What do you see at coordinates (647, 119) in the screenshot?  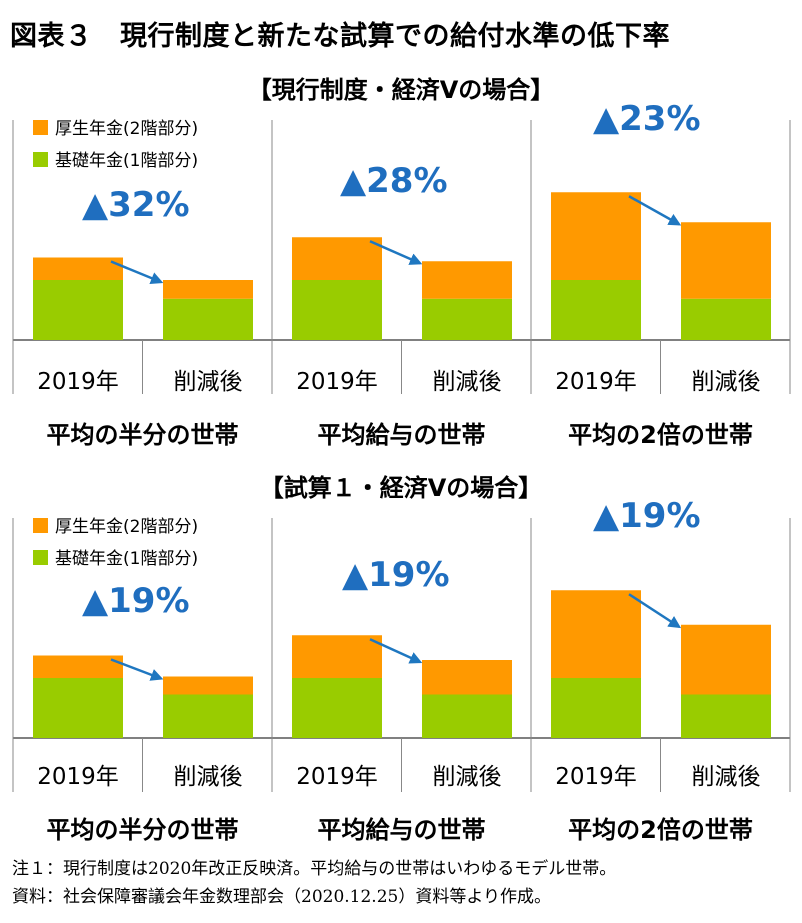 I see `reduction-label: ▲23%` at bounding box center [647, 119].